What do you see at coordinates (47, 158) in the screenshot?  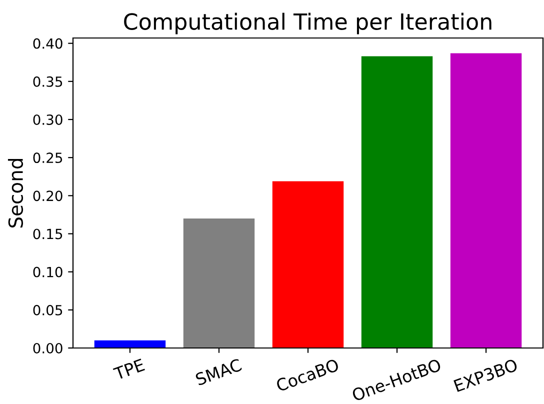 I see `y-tick-label: 0.25` at bounding box center [47, 158].